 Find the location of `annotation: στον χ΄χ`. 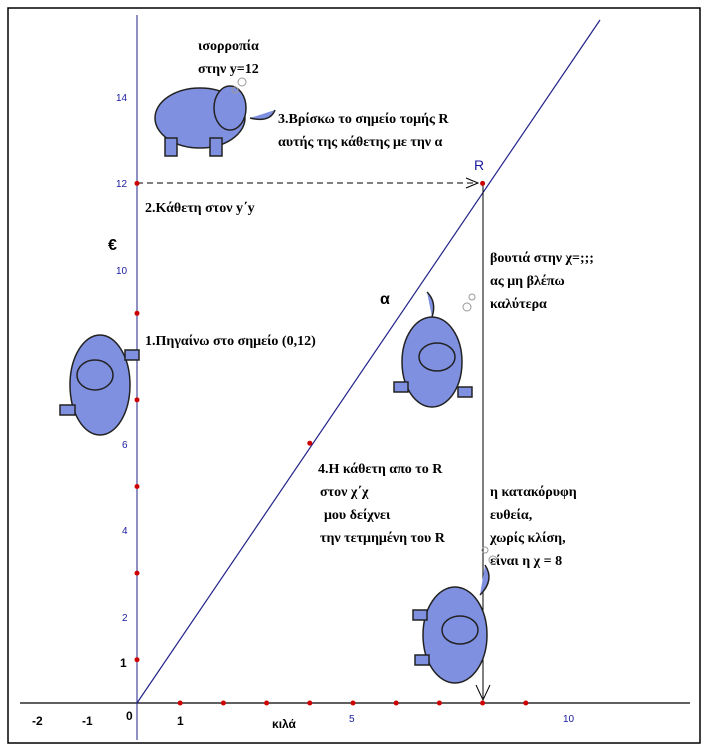

annotation: στον χ΄χ is located at coordinates (344, 492).